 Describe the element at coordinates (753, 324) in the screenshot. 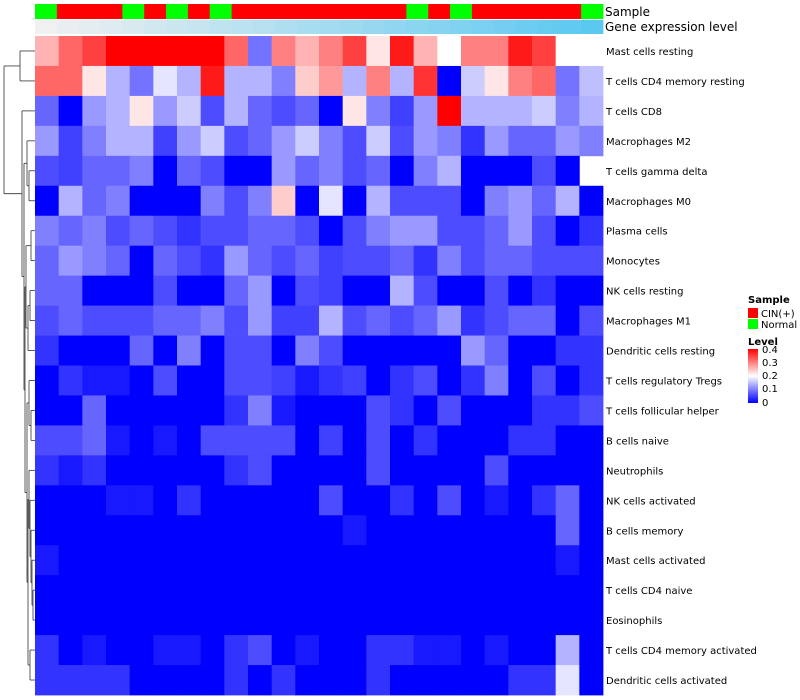

I see `legend-swatch-normal` at that location.